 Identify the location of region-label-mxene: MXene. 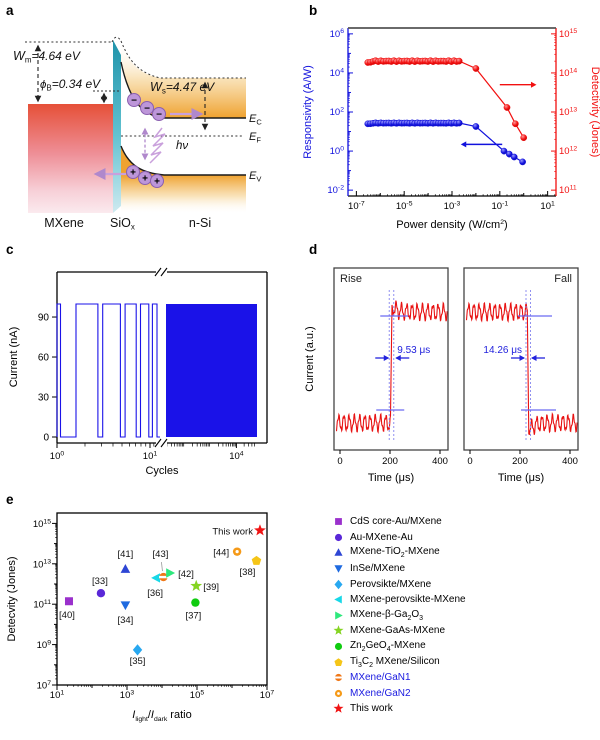
(64, 223).